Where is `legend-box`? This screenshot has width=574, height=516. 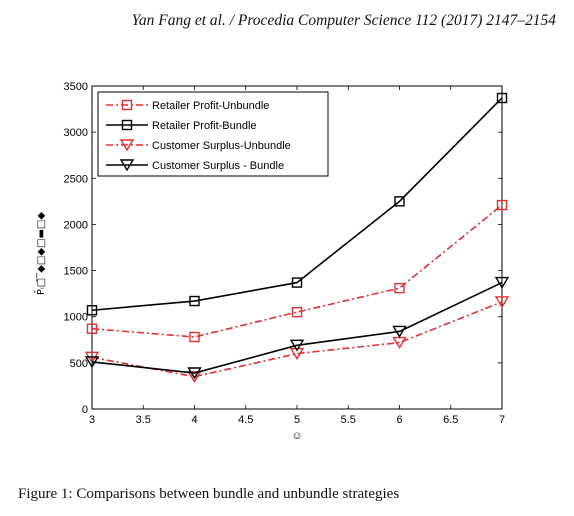
legend-box is located at coordinates (213, 134).